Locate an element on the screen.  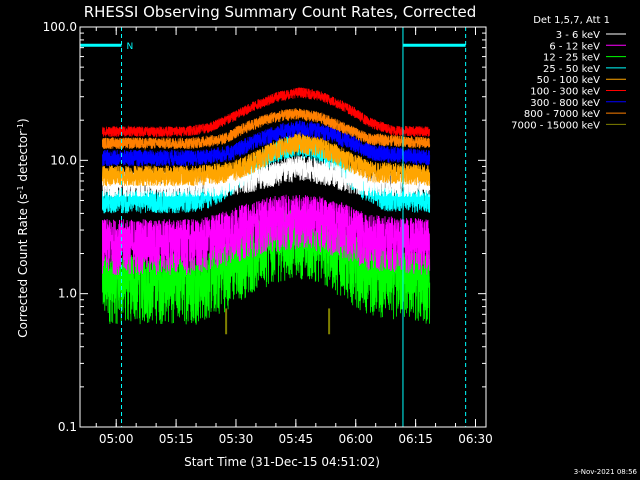
bar-label: N is located at coordinates (130, 47).